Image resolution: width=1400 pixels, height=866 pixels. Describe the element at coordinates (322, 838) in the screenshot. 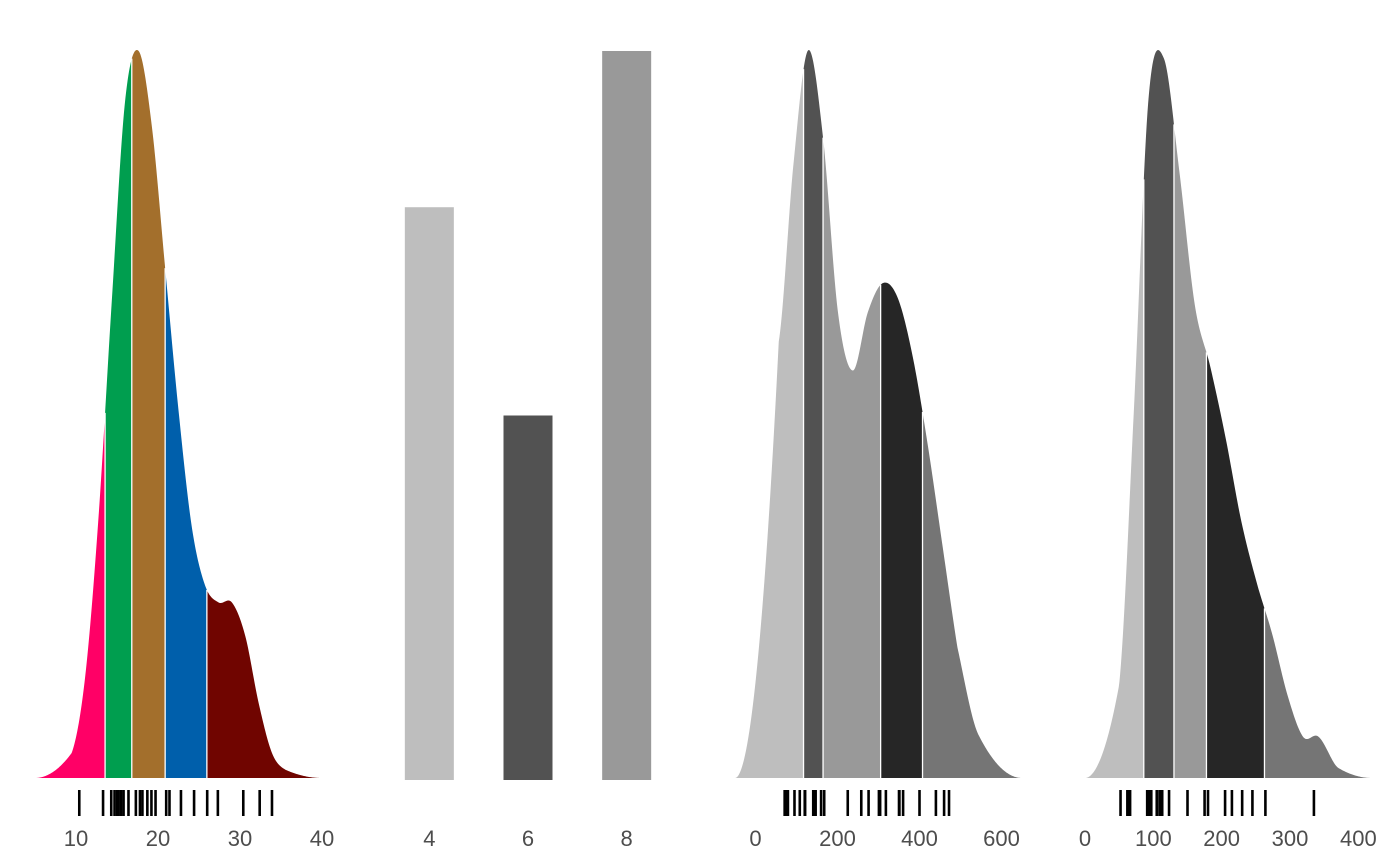

I see `x-tick-label: 40` at that location.